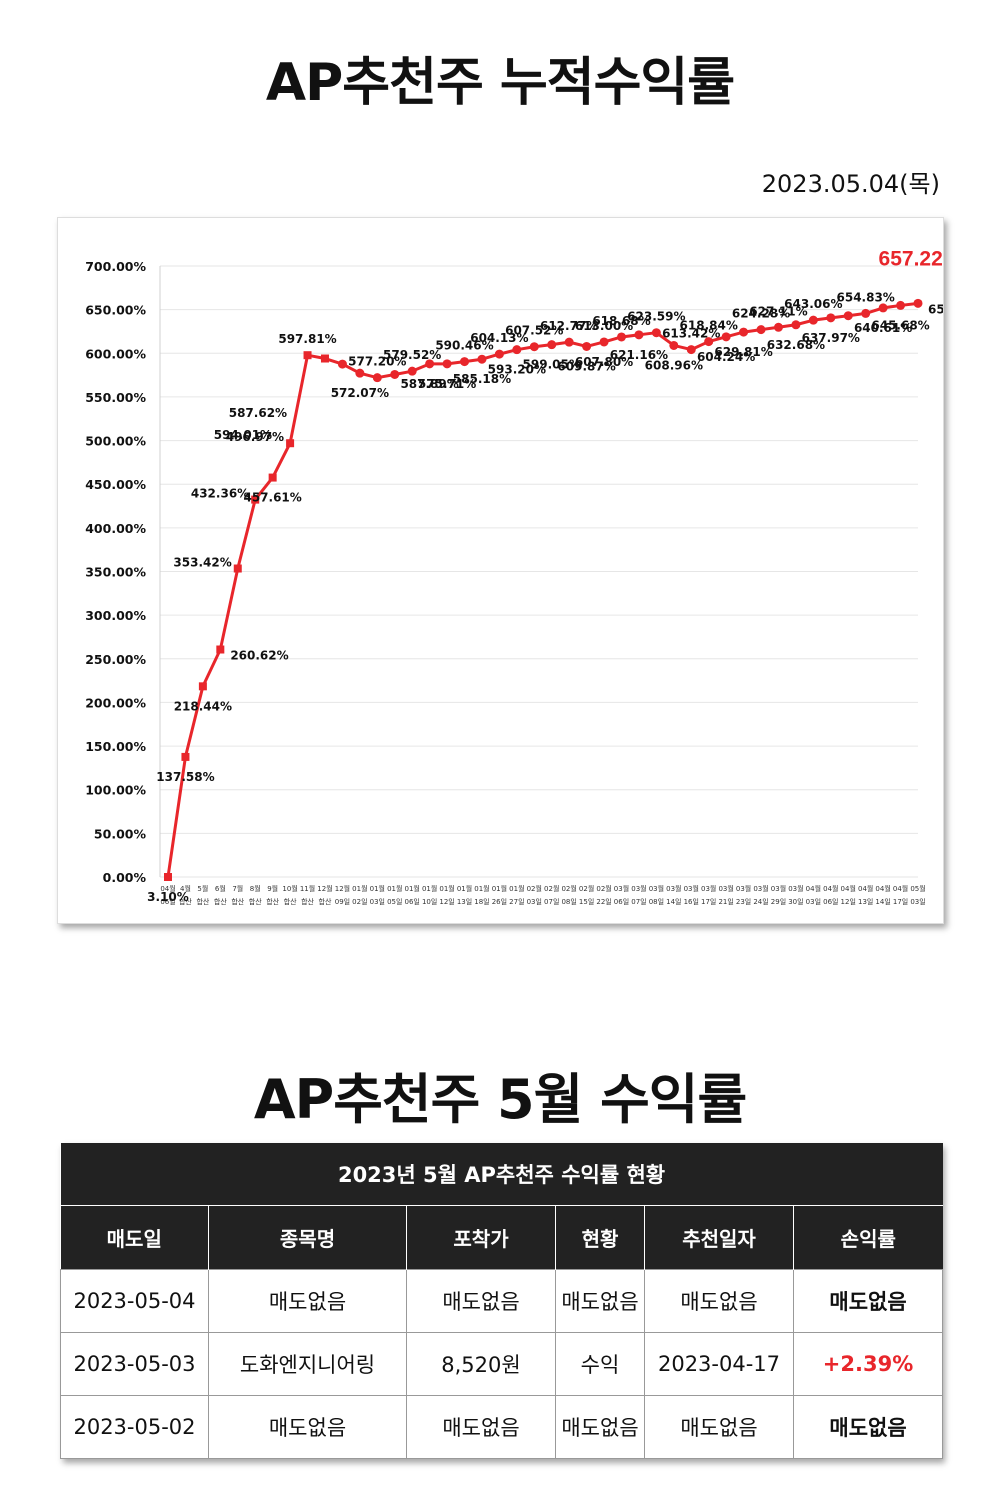  I want to click on page-title: AP추천주 누적수익률, so click(500, 83).